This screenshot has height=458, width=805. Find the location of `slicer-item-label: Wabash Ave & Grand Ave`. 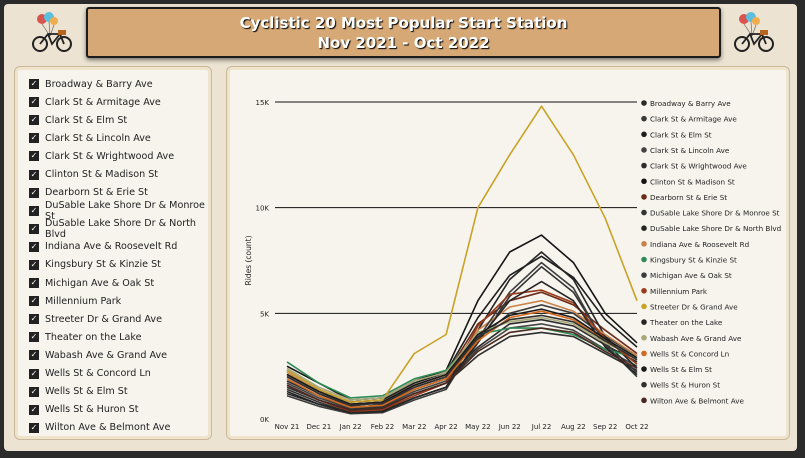

slicer-item-label: Wabash Ave & Grand Ave is located at coordinates (106, 355).